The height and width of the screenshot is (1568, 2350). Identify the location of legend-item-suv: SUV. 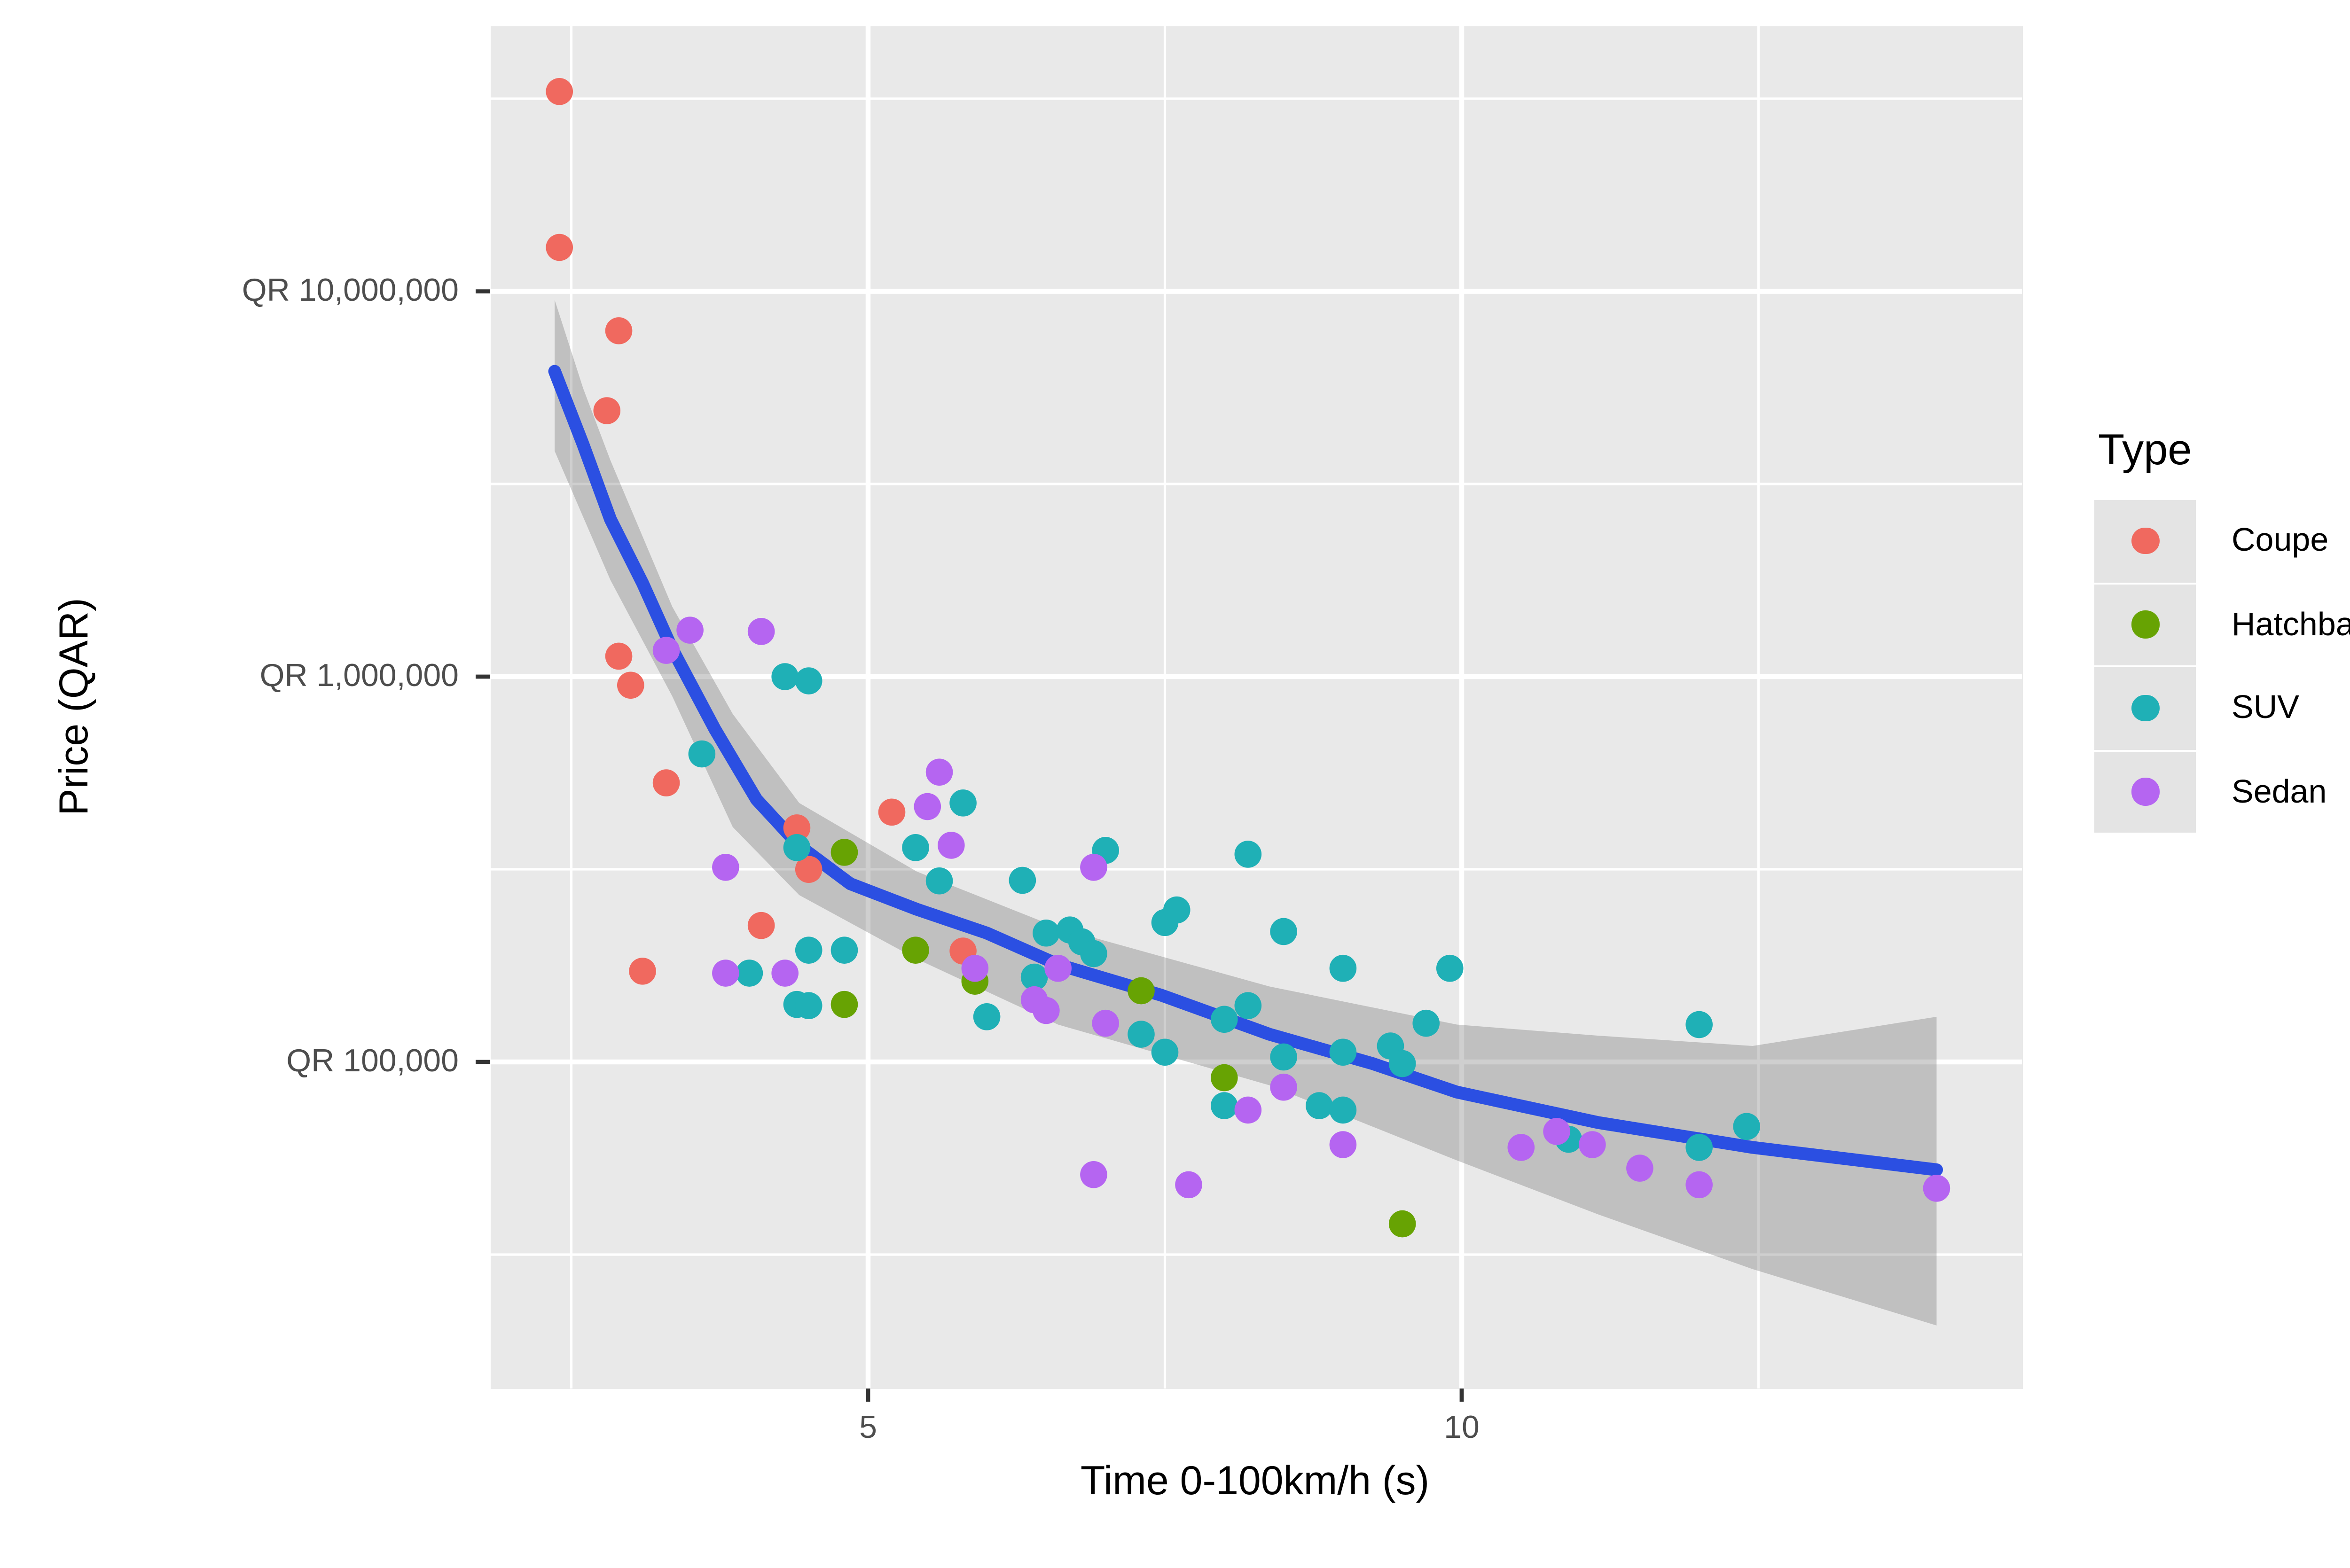
(2222, 708).